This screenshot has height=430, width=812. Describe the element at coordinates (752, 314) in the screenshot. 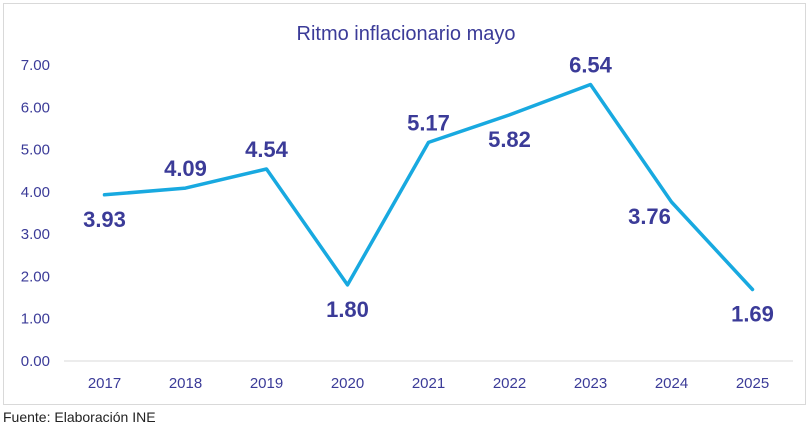

I see `data-label: 1.69` at that location.